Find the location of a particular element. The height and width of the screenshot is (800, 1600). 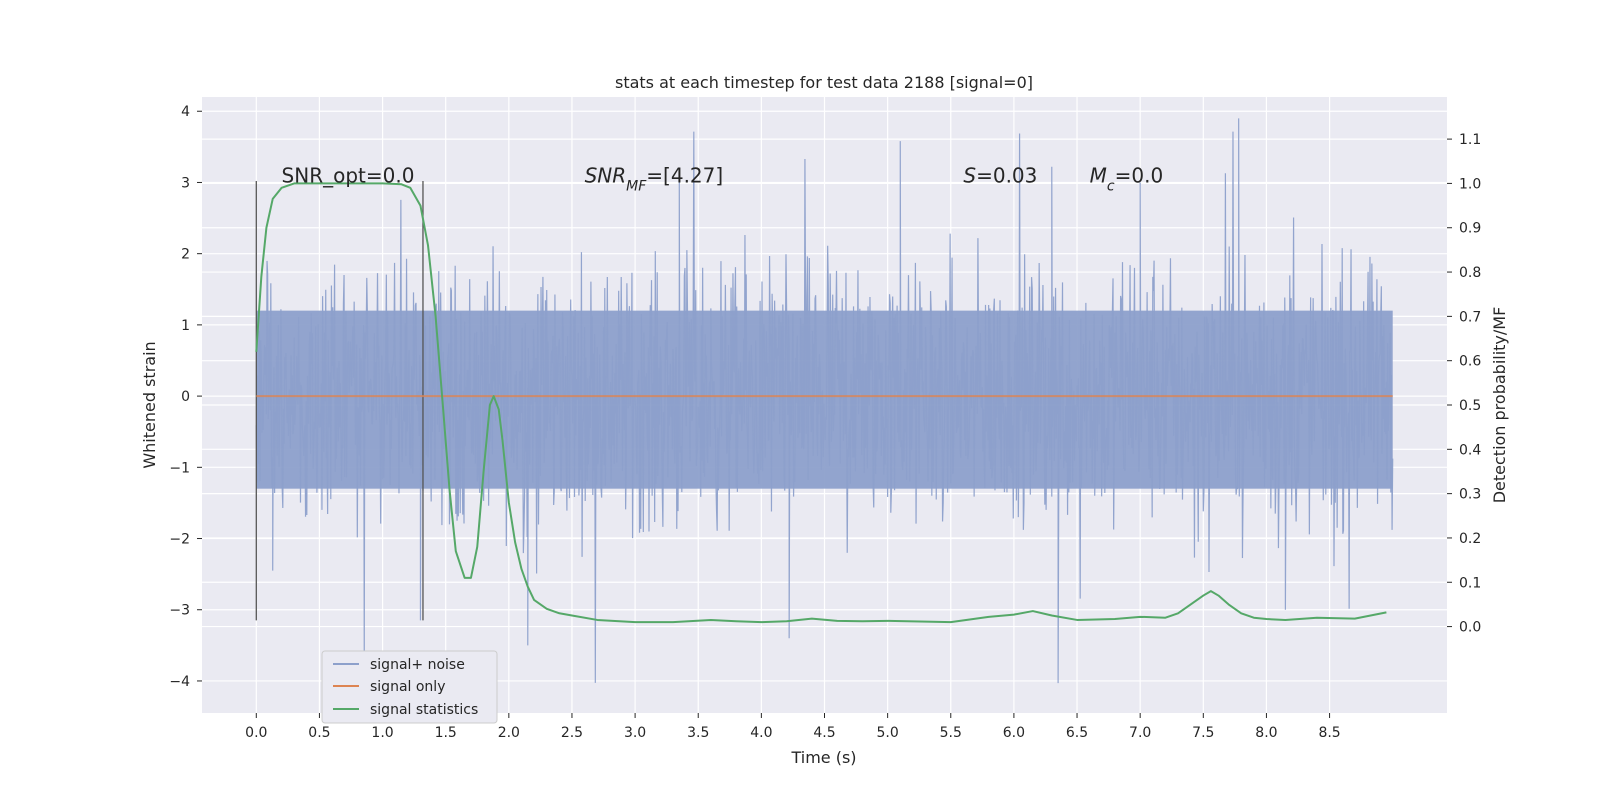

x-tick-label: 7.0 is located at coordinates (1140, 733).